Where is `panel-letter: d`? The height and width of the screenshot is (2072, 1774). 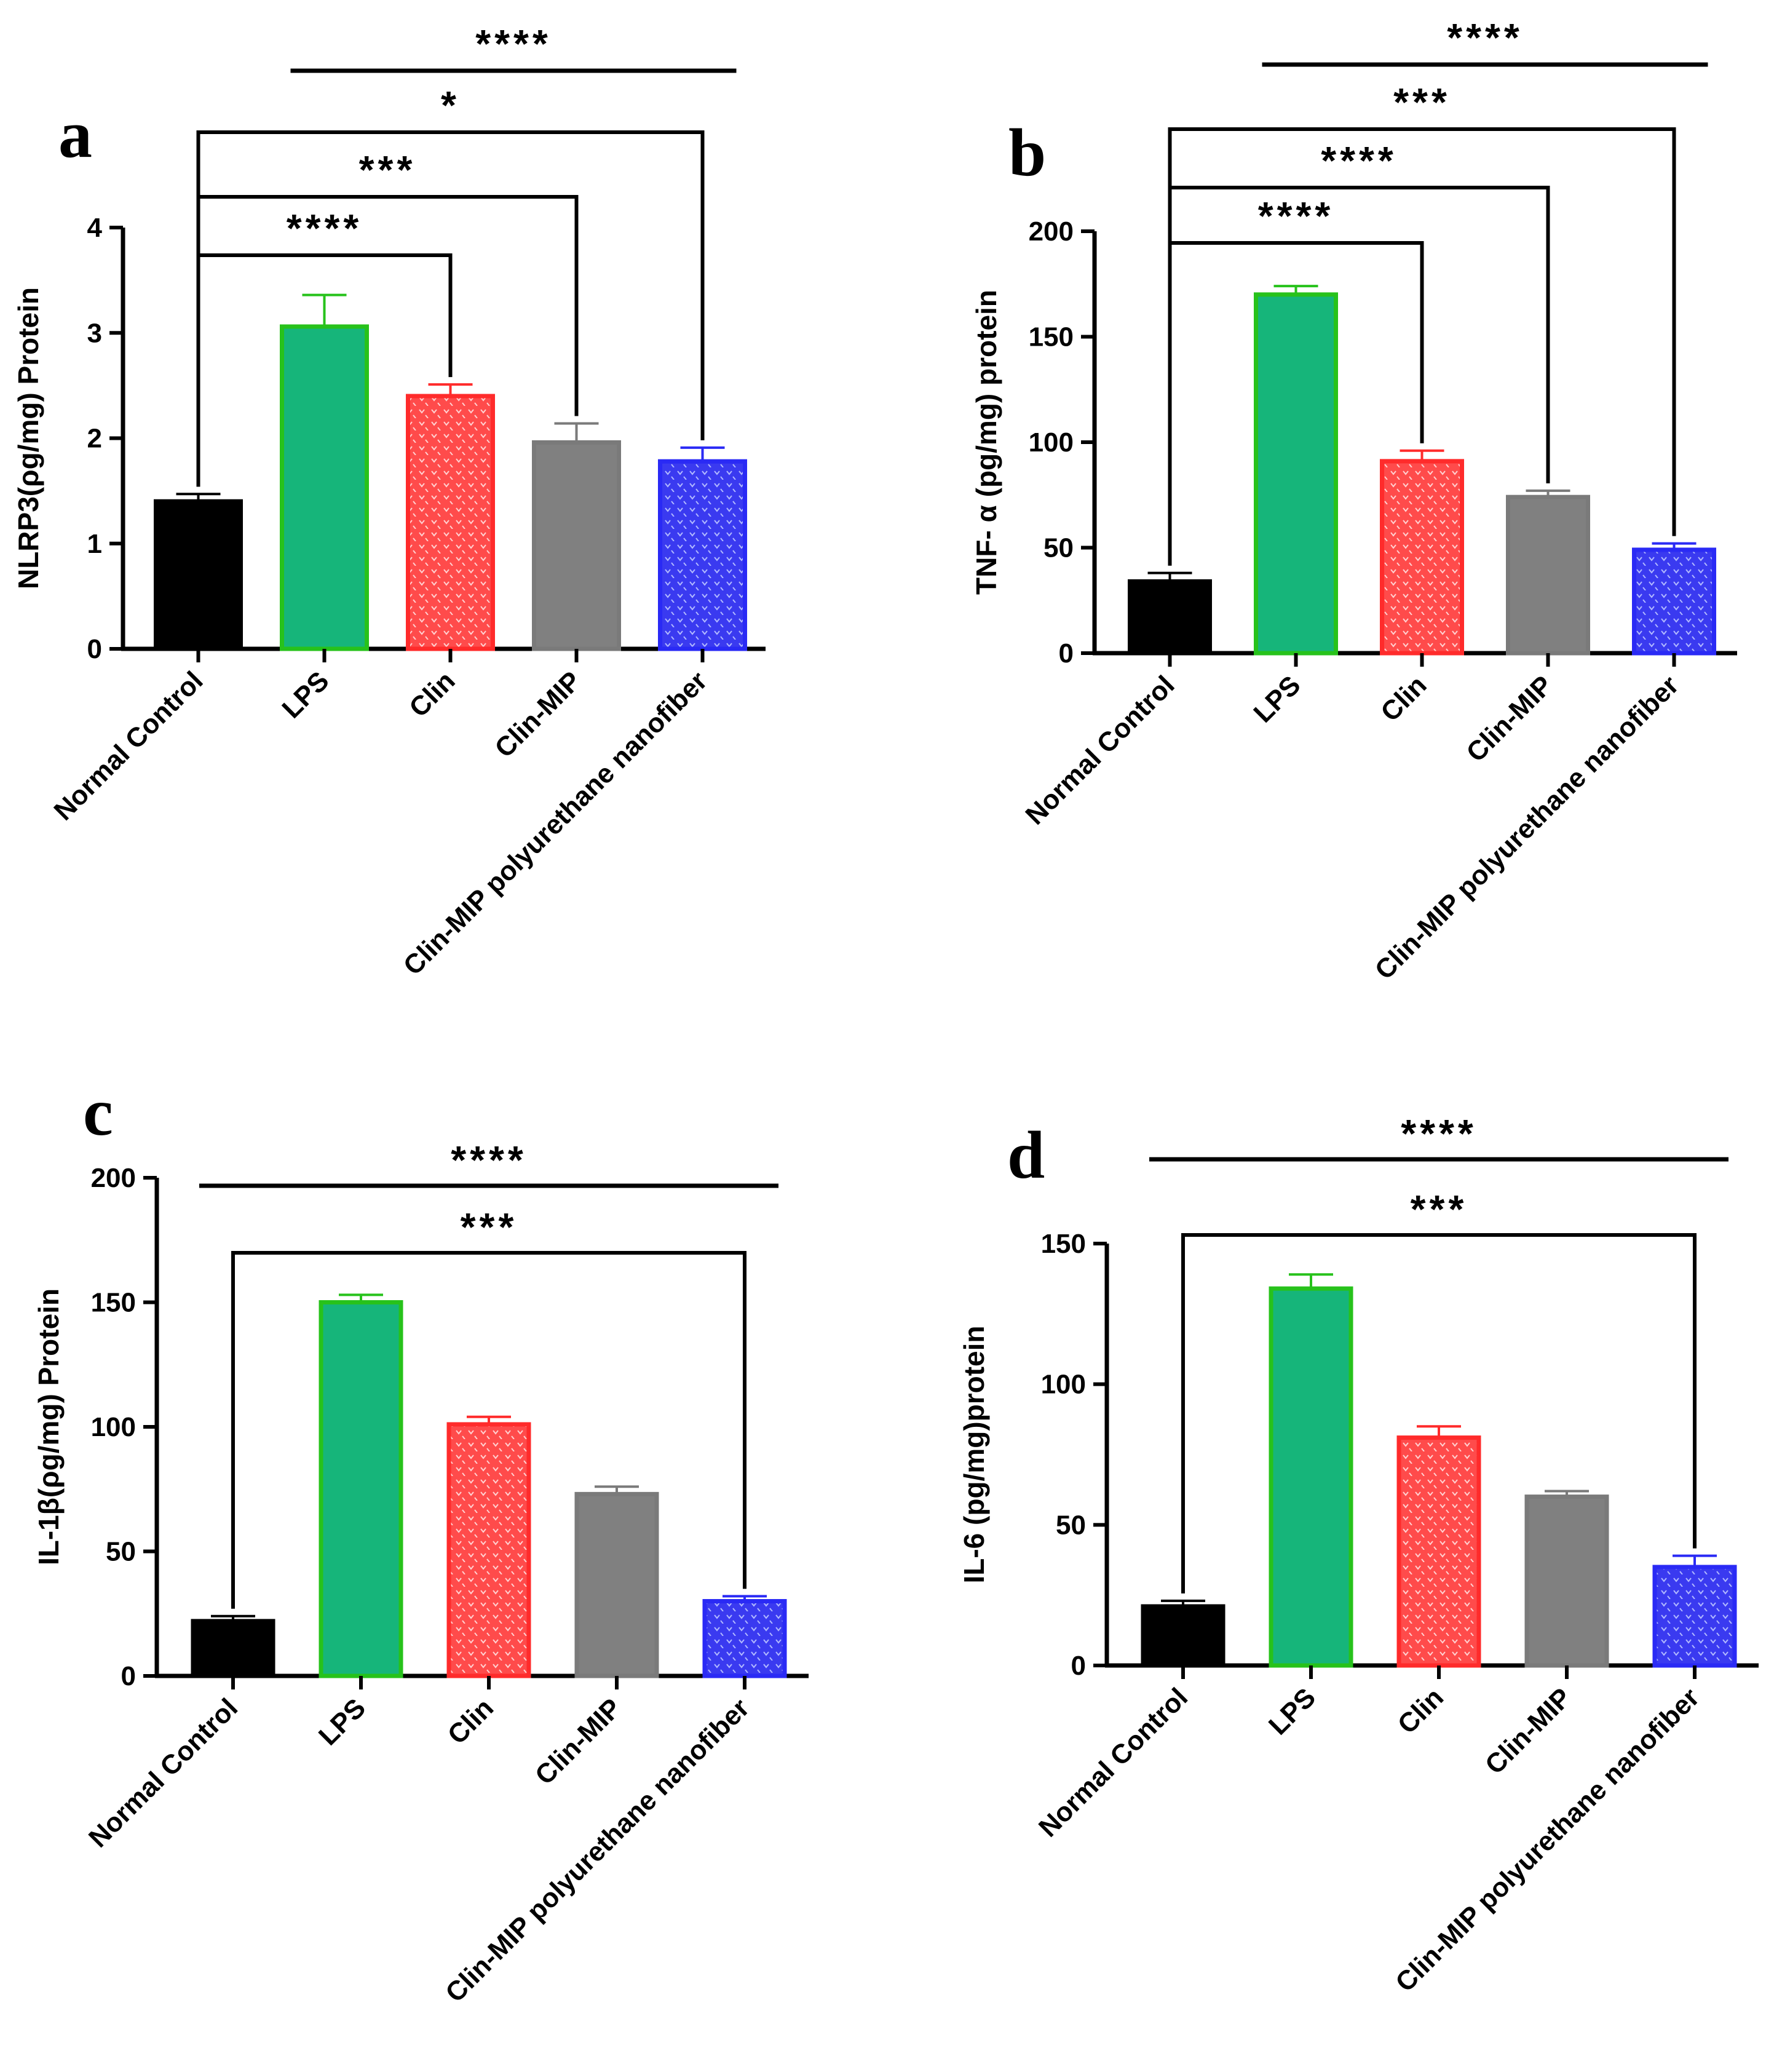
panel-letter: d is located at coordinates (1026, 1155).